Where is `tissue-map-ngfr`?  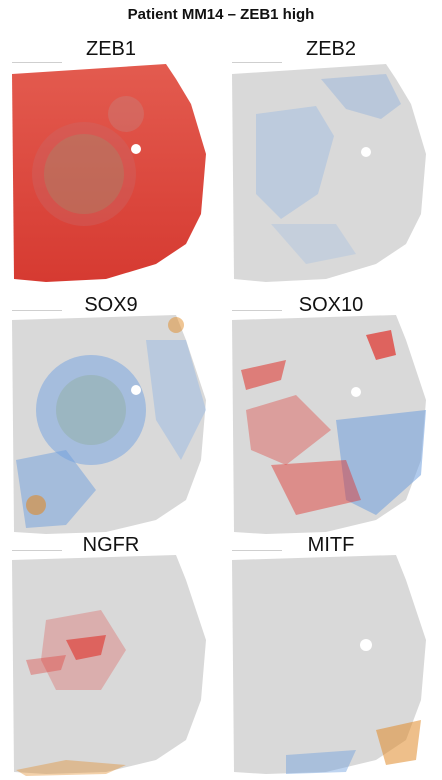 tissue-map-ngfr is located at coordinates (109, 663).